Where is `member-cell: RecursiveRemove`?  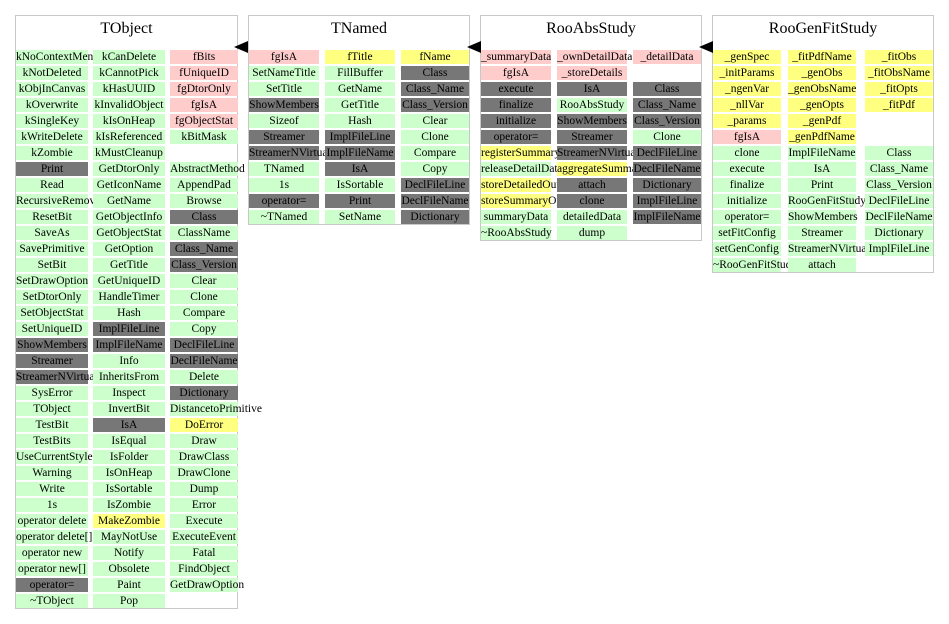 member-cell: RecursiveRemove is located at coordinates (58, 201).